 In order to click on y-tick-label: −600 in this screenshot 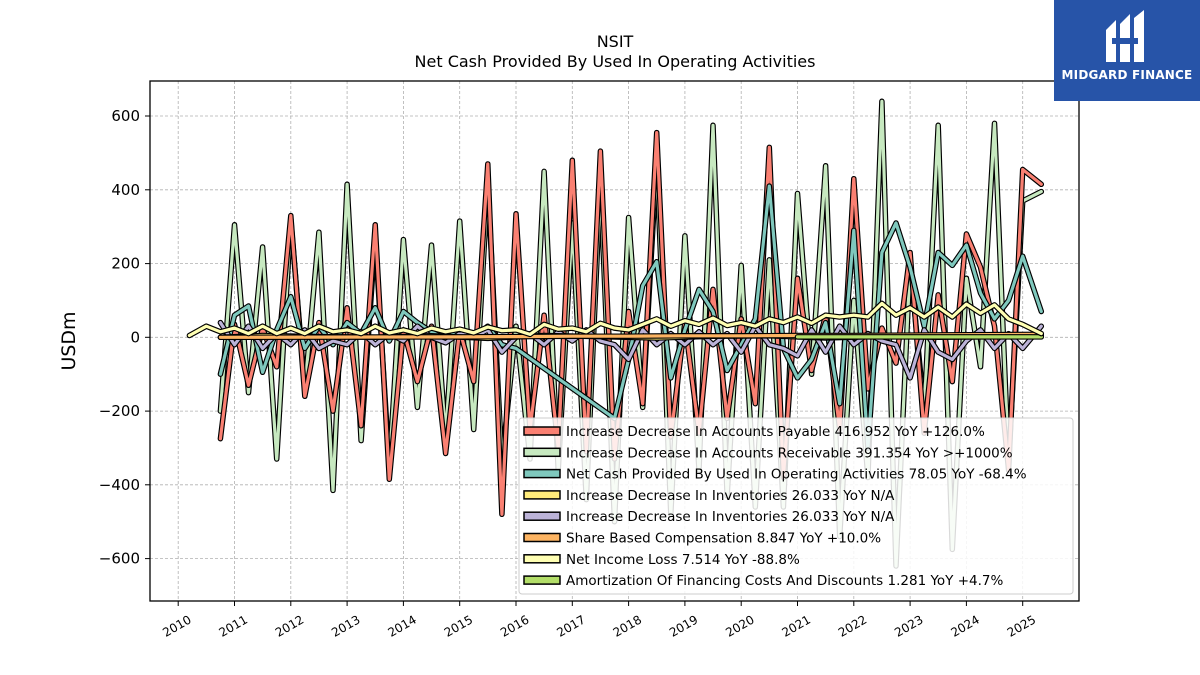, I will do `click(119, 559)`.